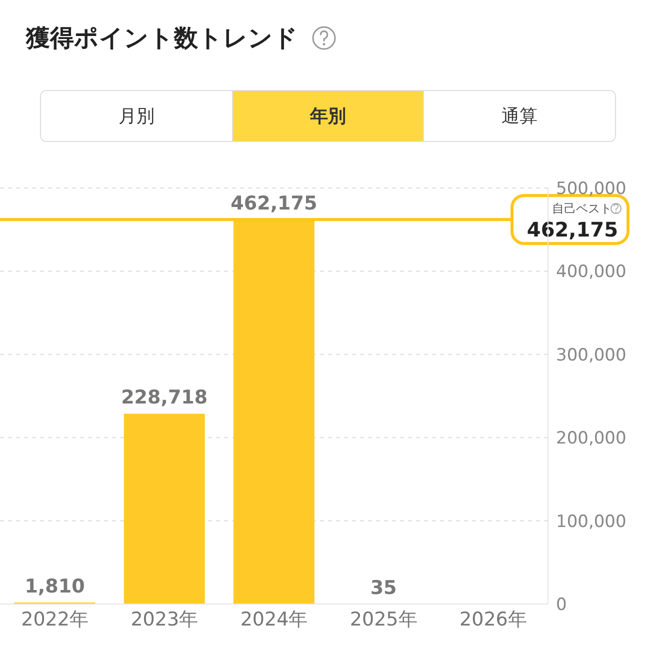 This screenshot has height=664, width=656. I want to click on y-tick-label: 100,000, so click(591, 522).